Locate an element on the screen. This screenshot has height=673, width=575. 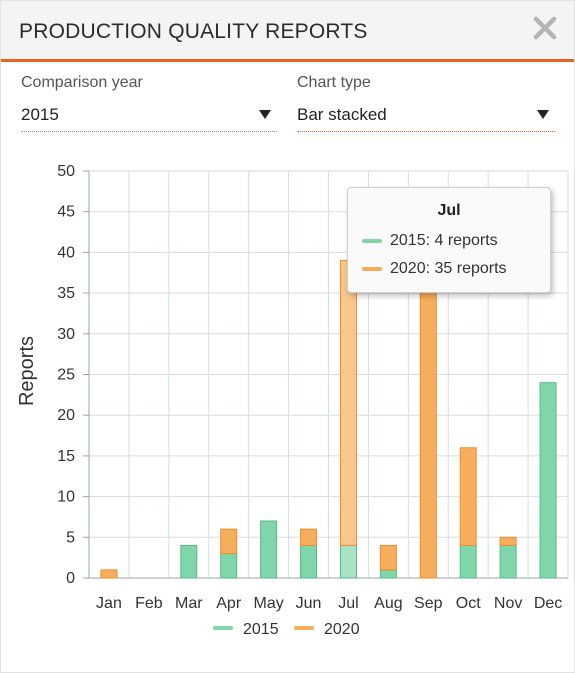
y-tick-label: 15 is located at coordinates (66, 456).